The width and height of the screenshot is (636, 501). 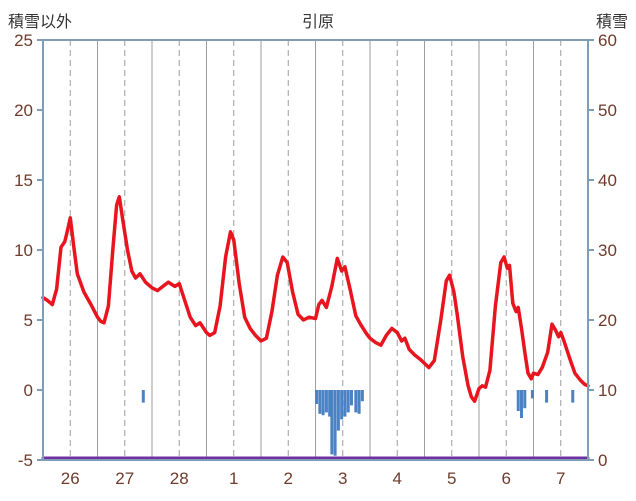 What do you see at coordinates (607, 390) in the screenshot?
I see `right-axis-tick-label: 10` at bounding box center [607, 390].